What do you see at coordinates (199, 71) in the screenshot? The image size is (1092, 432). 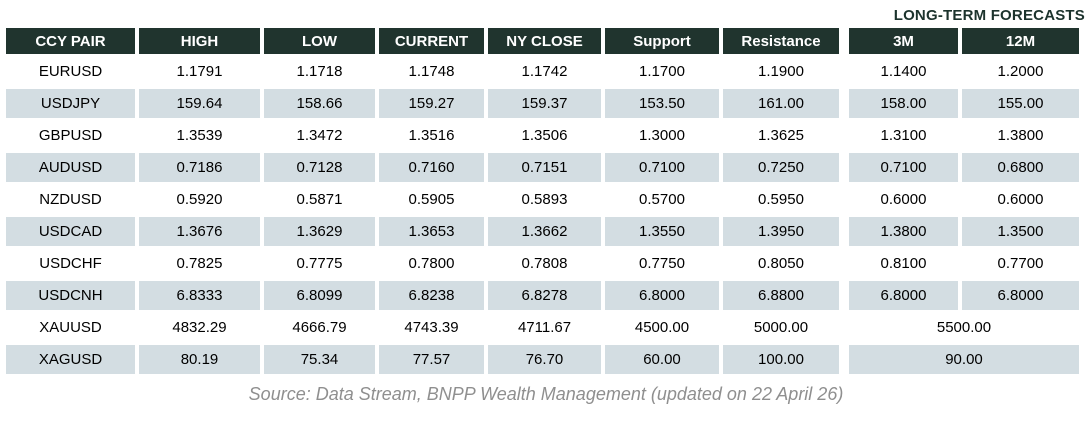 I see `cell-high: 1.1791` at bounding box center [199, 71].